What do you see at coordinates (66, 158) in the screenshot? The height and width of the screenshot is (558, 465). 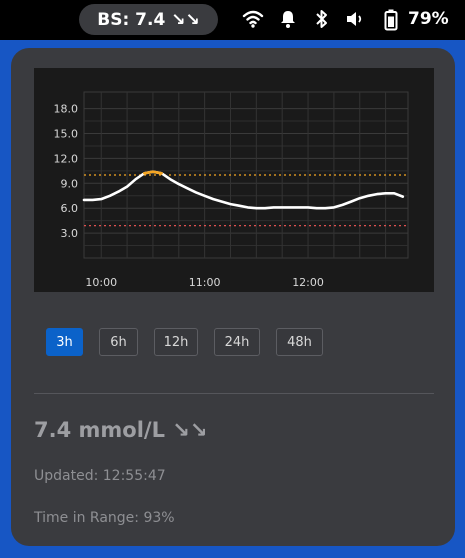 I see `y-tick-label: 12.0` at bounding box center [66, 158].